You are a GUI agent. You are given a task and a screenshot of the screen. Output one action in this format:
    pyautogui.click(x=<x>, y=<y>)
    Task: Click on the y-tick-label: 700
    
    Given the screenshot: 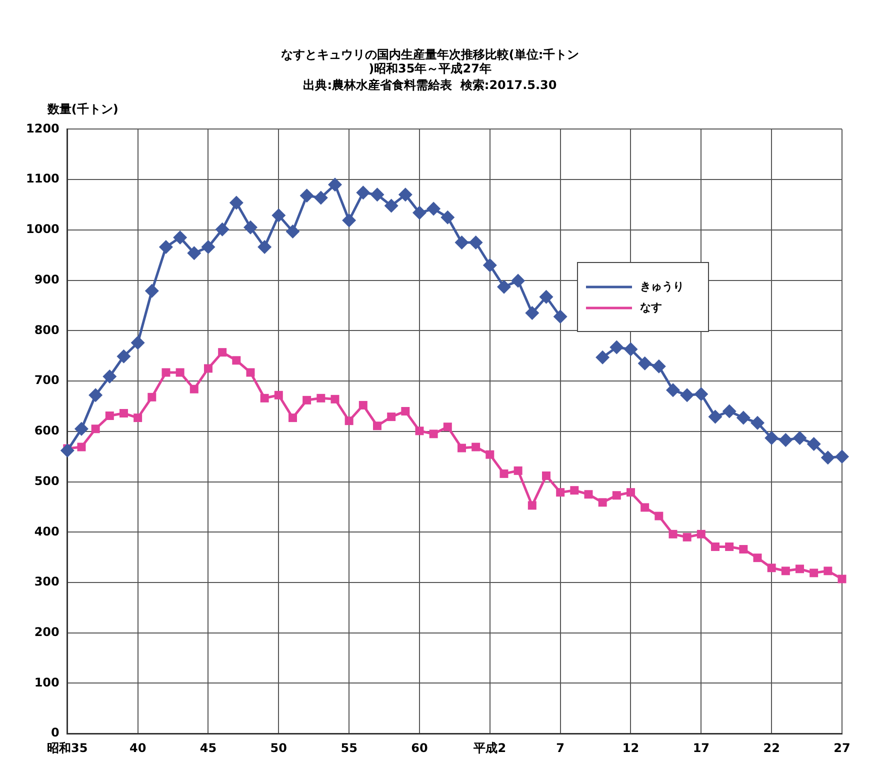 What is the action you would take?
    pyautogui.click(x=47, y=380)
    